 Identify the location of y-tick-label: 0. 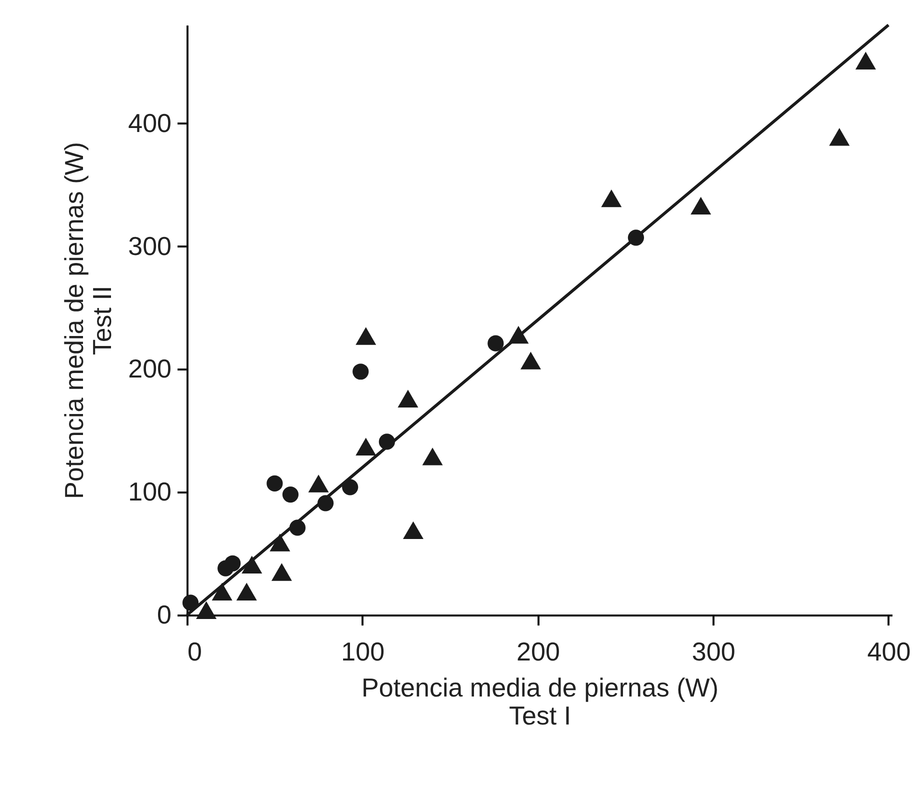
(164, 615).